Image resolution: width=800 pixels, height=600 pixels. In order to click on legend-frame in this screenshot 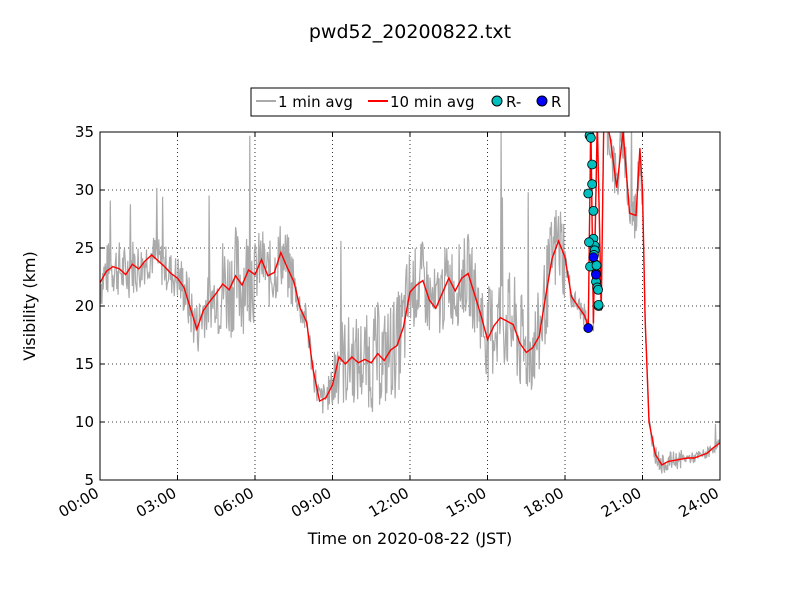, I will do `click(410, 102)`.